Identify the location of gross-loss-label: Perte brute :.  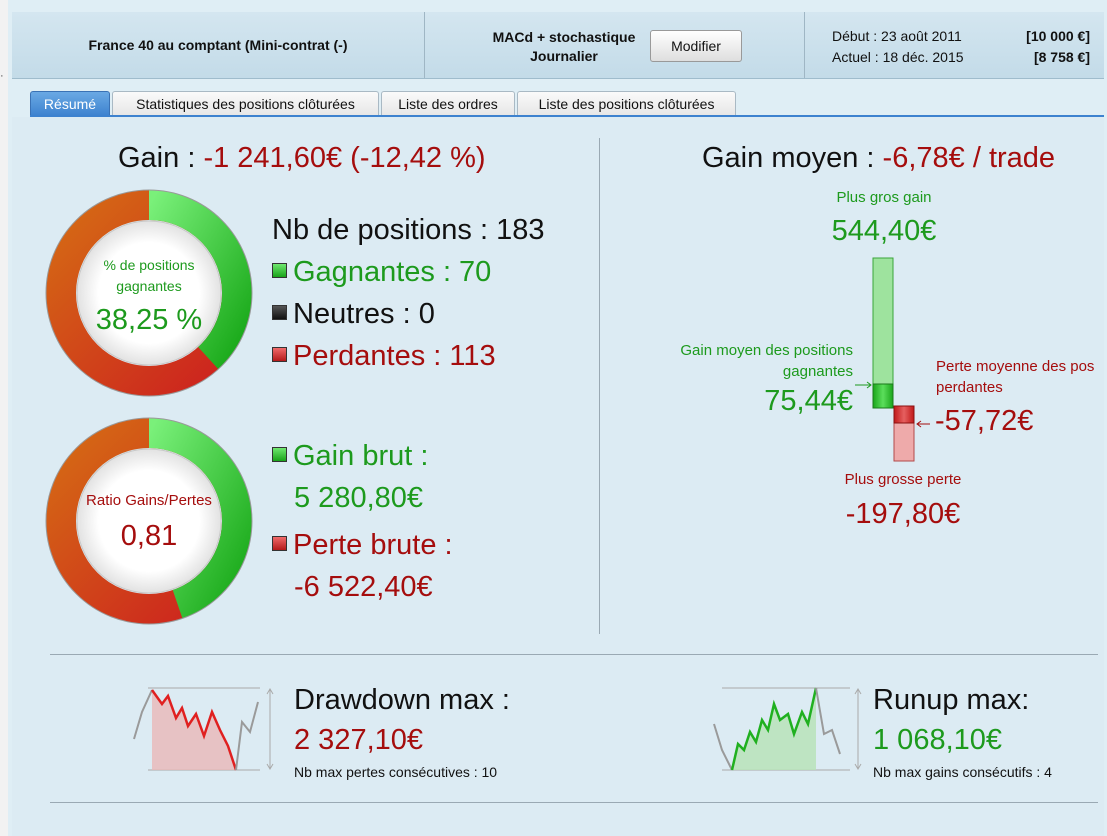
(373, 545).